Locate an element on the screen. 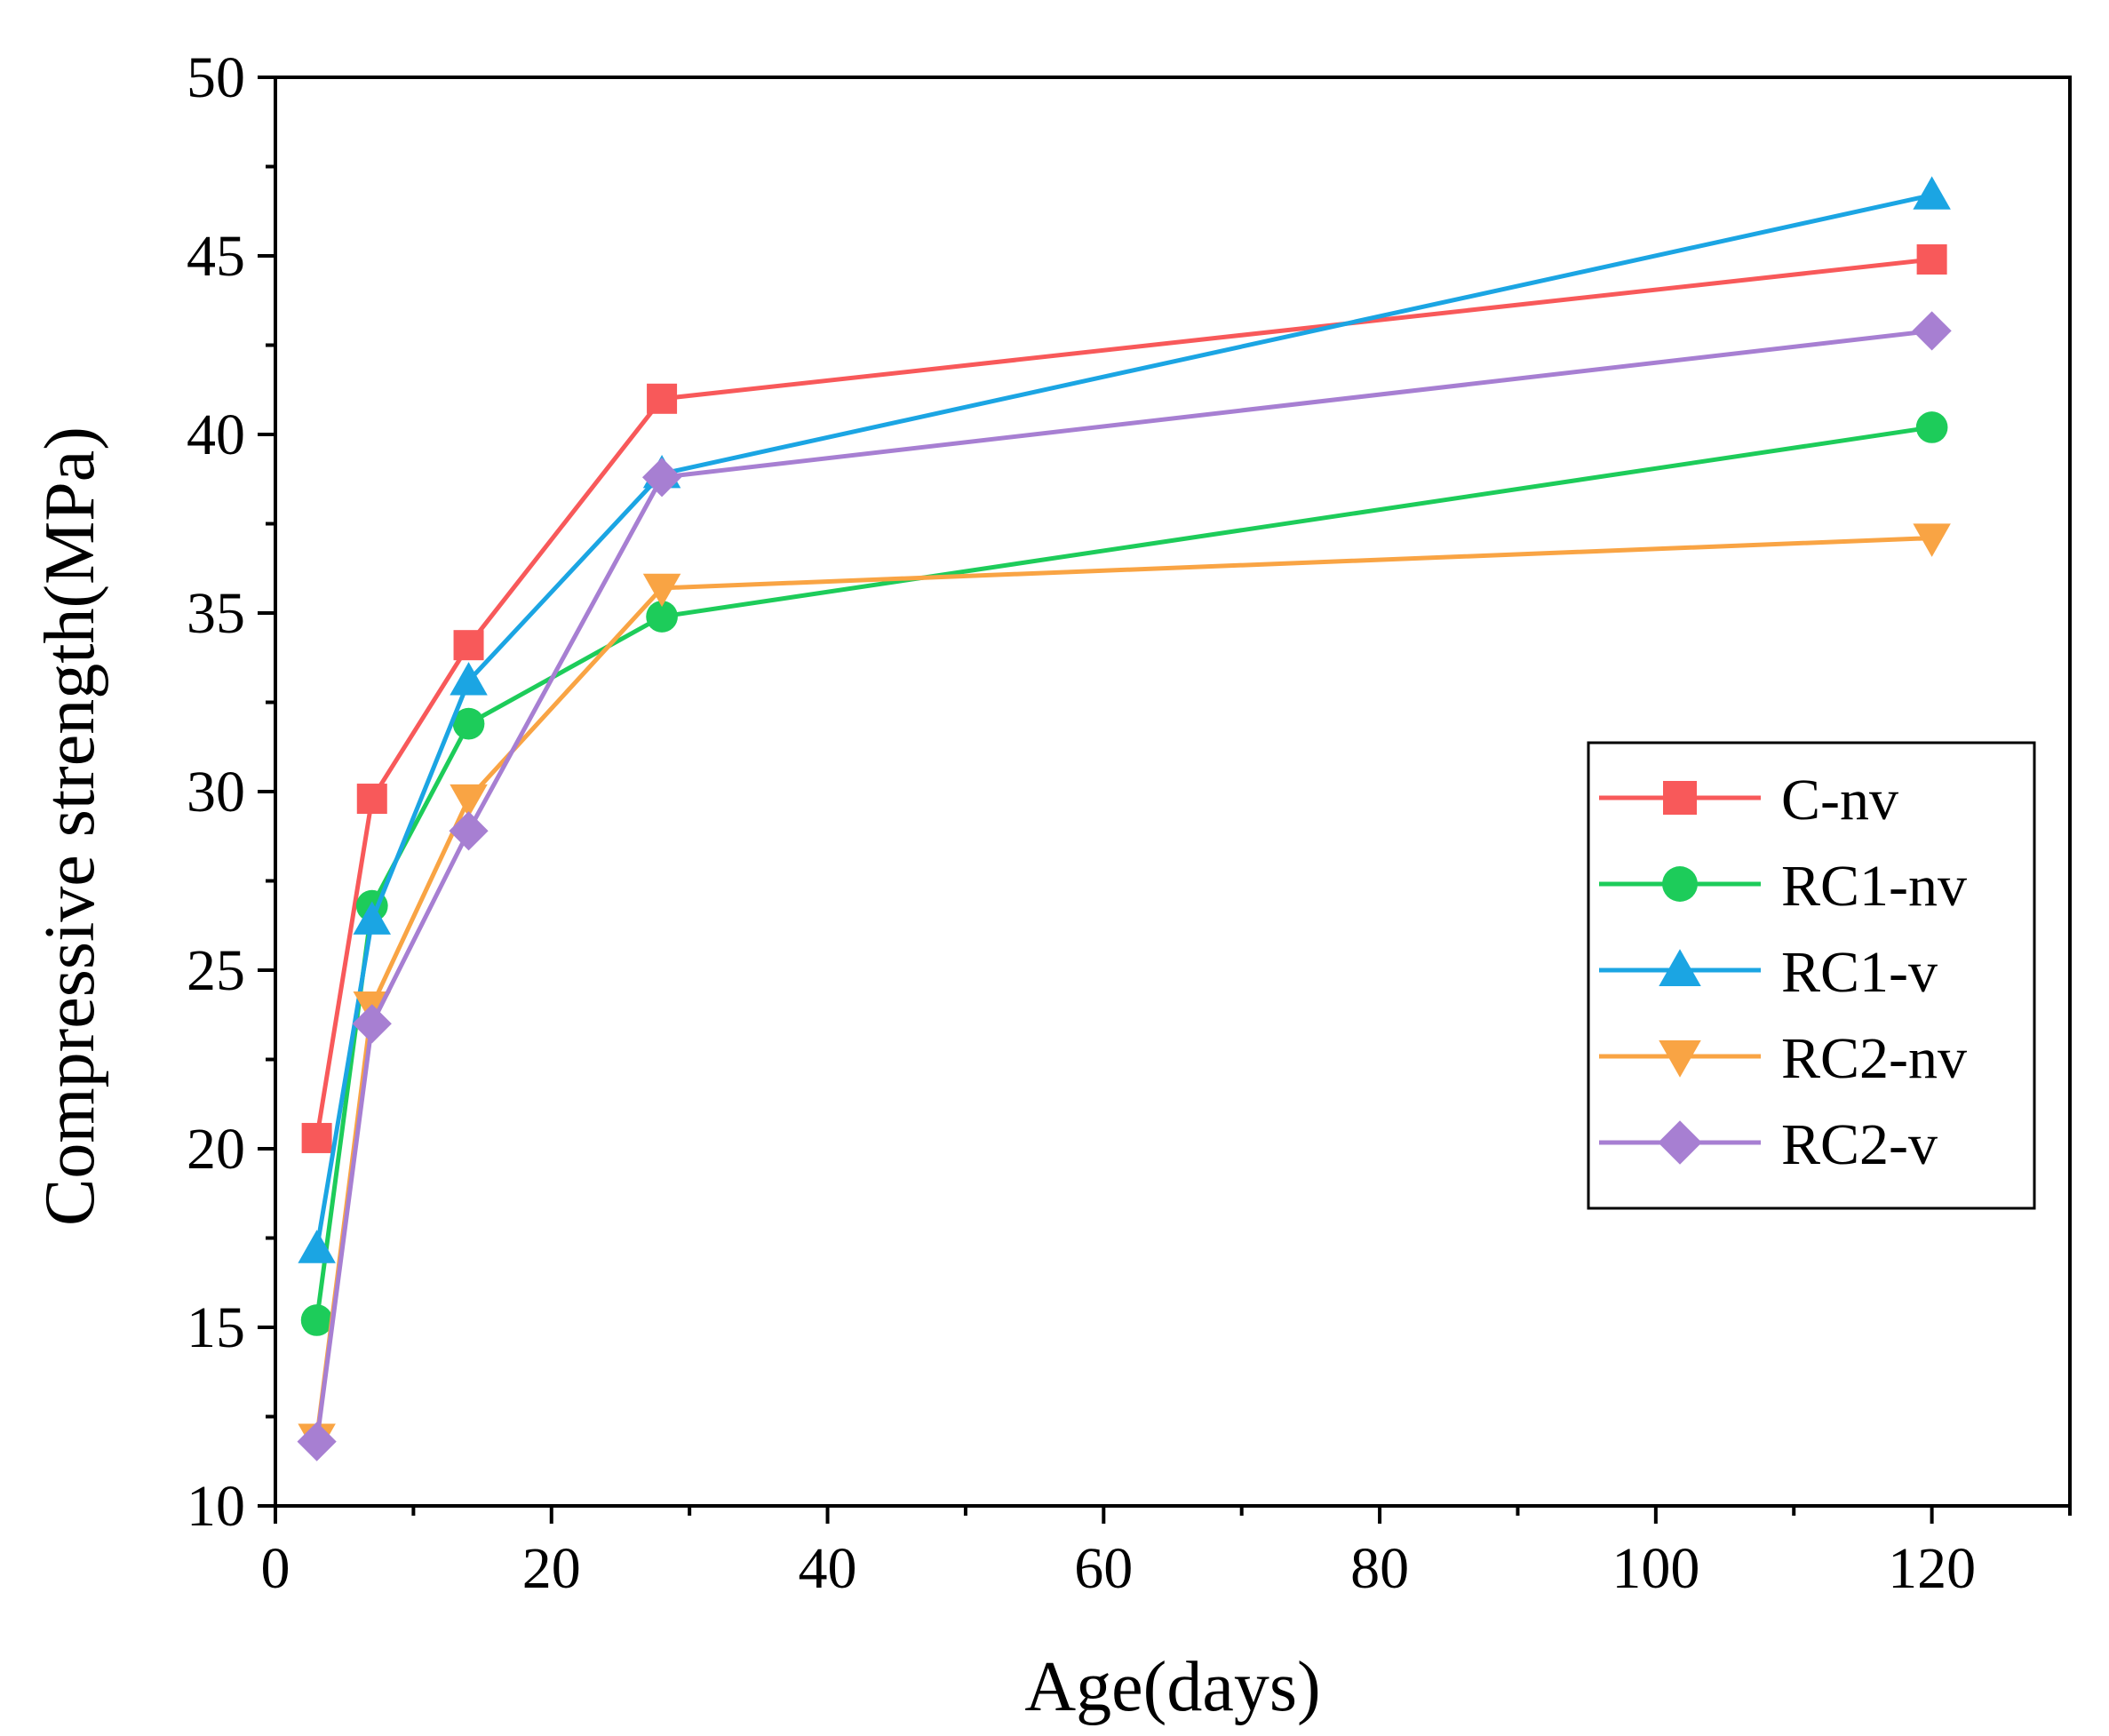 This screenshot has width=2109, height=1736. x-tick-label: 0 is located at coordinates (275, 1568).